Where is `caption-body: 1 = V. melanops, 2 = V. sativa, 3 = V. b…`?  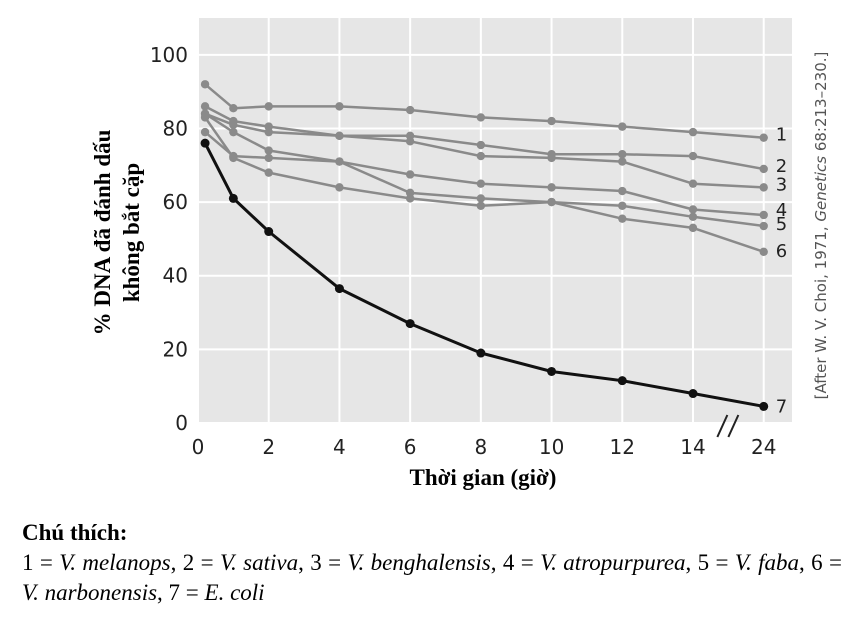 caption-body: 1 = V. melanops, 2 = V. sativa, 3 = V. b… is located at coordinates (432, 577).